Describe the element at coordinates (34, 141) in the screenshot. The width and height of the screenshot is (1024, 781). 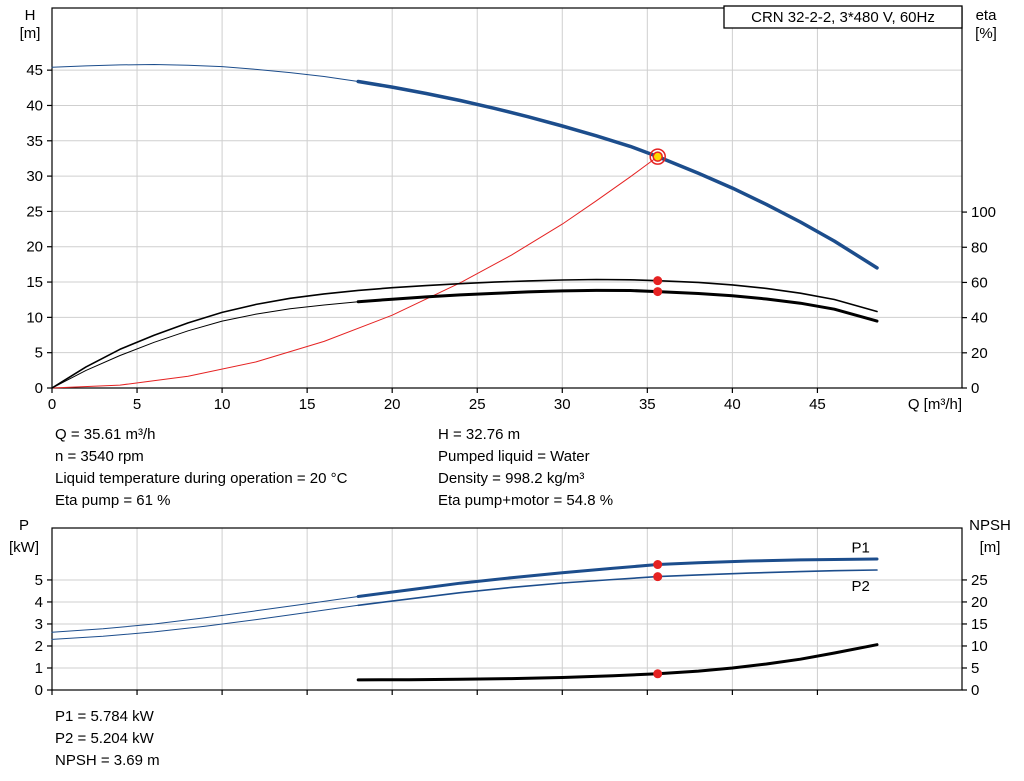
I see `left-axis-tick-label: 35` at that location.